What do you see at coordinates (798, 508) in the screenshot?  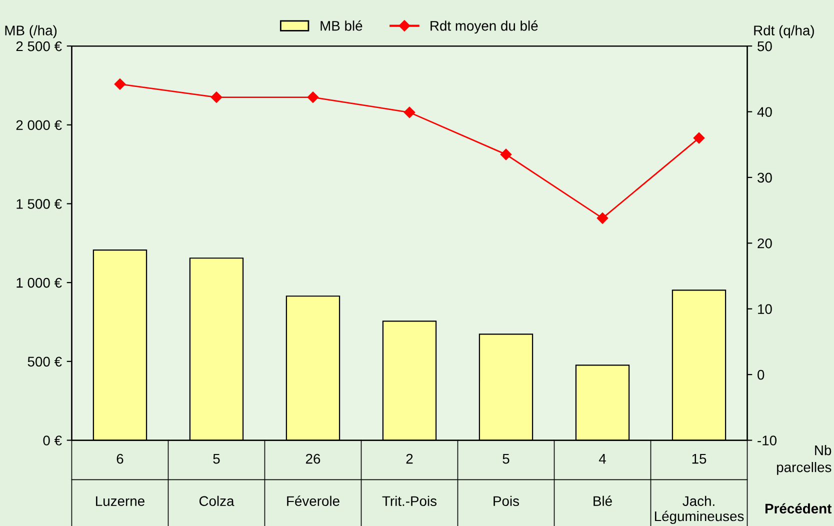 I see `x-axis-title: Précédent` at bounding box center [798, 508].